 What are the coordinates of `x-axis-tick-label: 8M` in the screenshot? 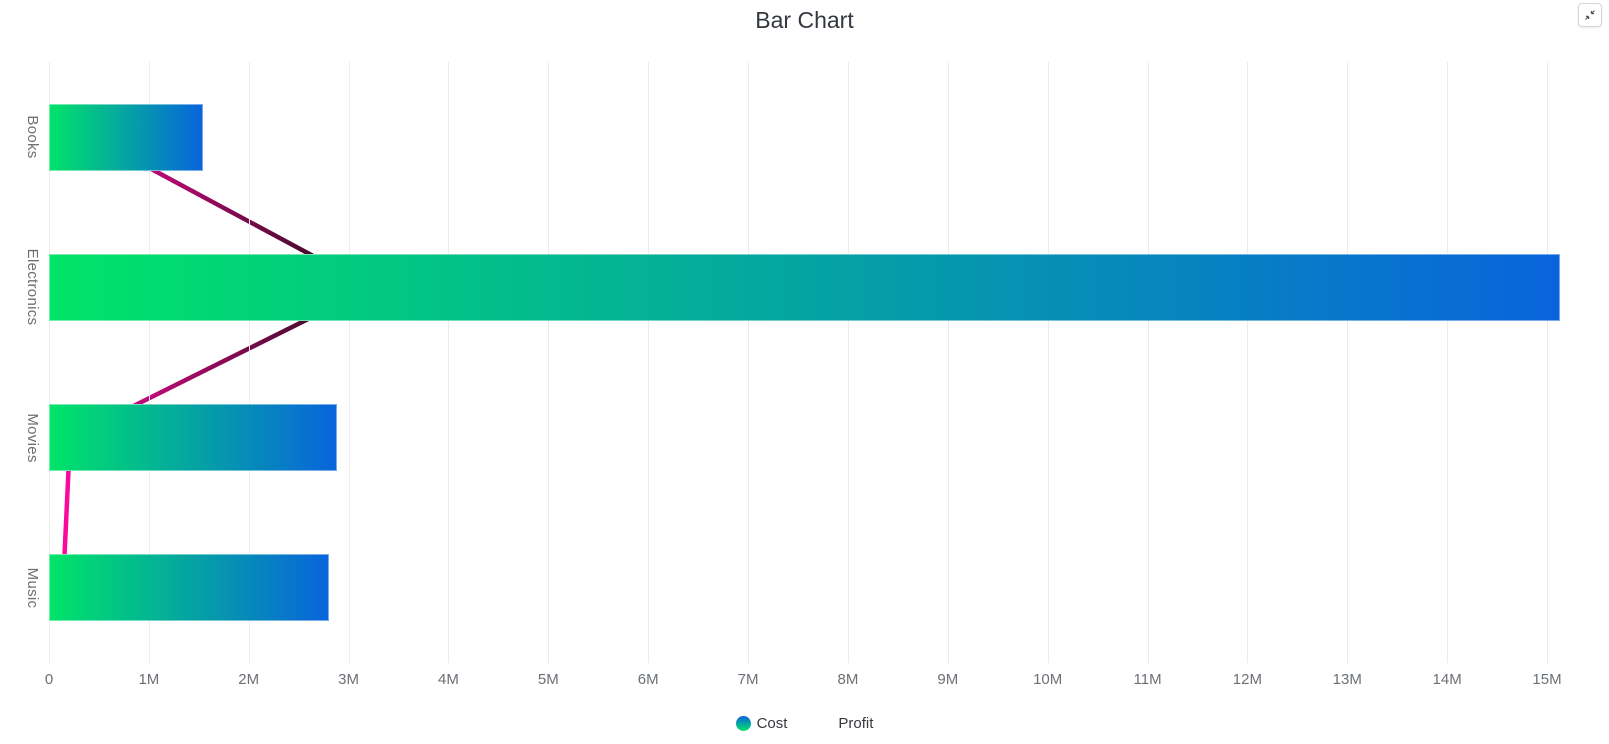 It's located at (848, 679).